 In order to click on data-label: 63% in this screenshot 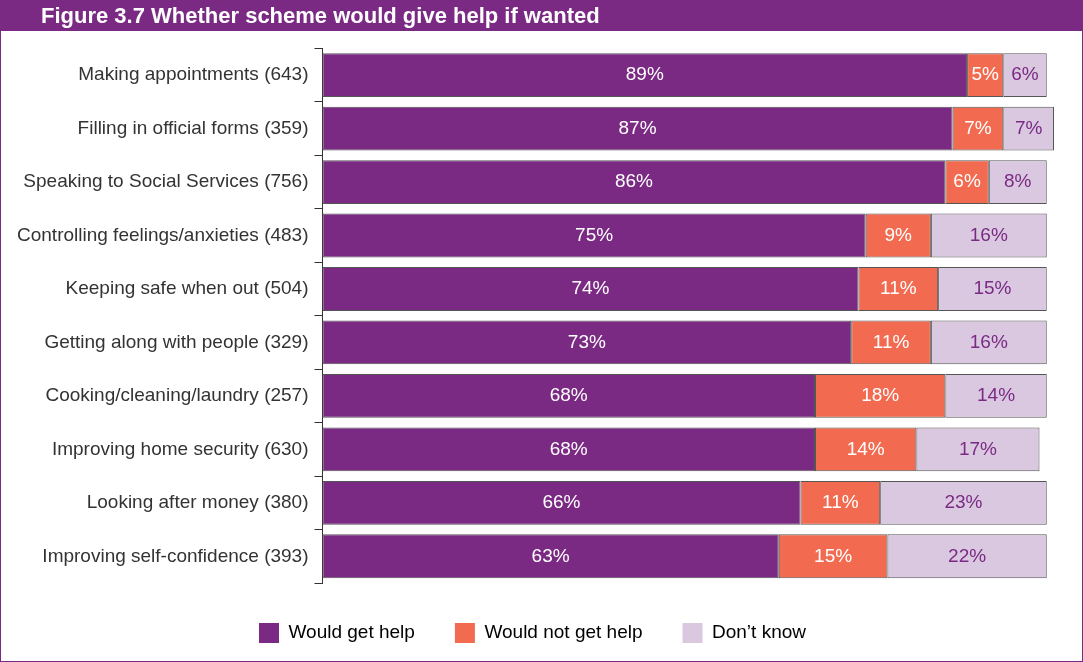, I will do `click(550, 555)`.